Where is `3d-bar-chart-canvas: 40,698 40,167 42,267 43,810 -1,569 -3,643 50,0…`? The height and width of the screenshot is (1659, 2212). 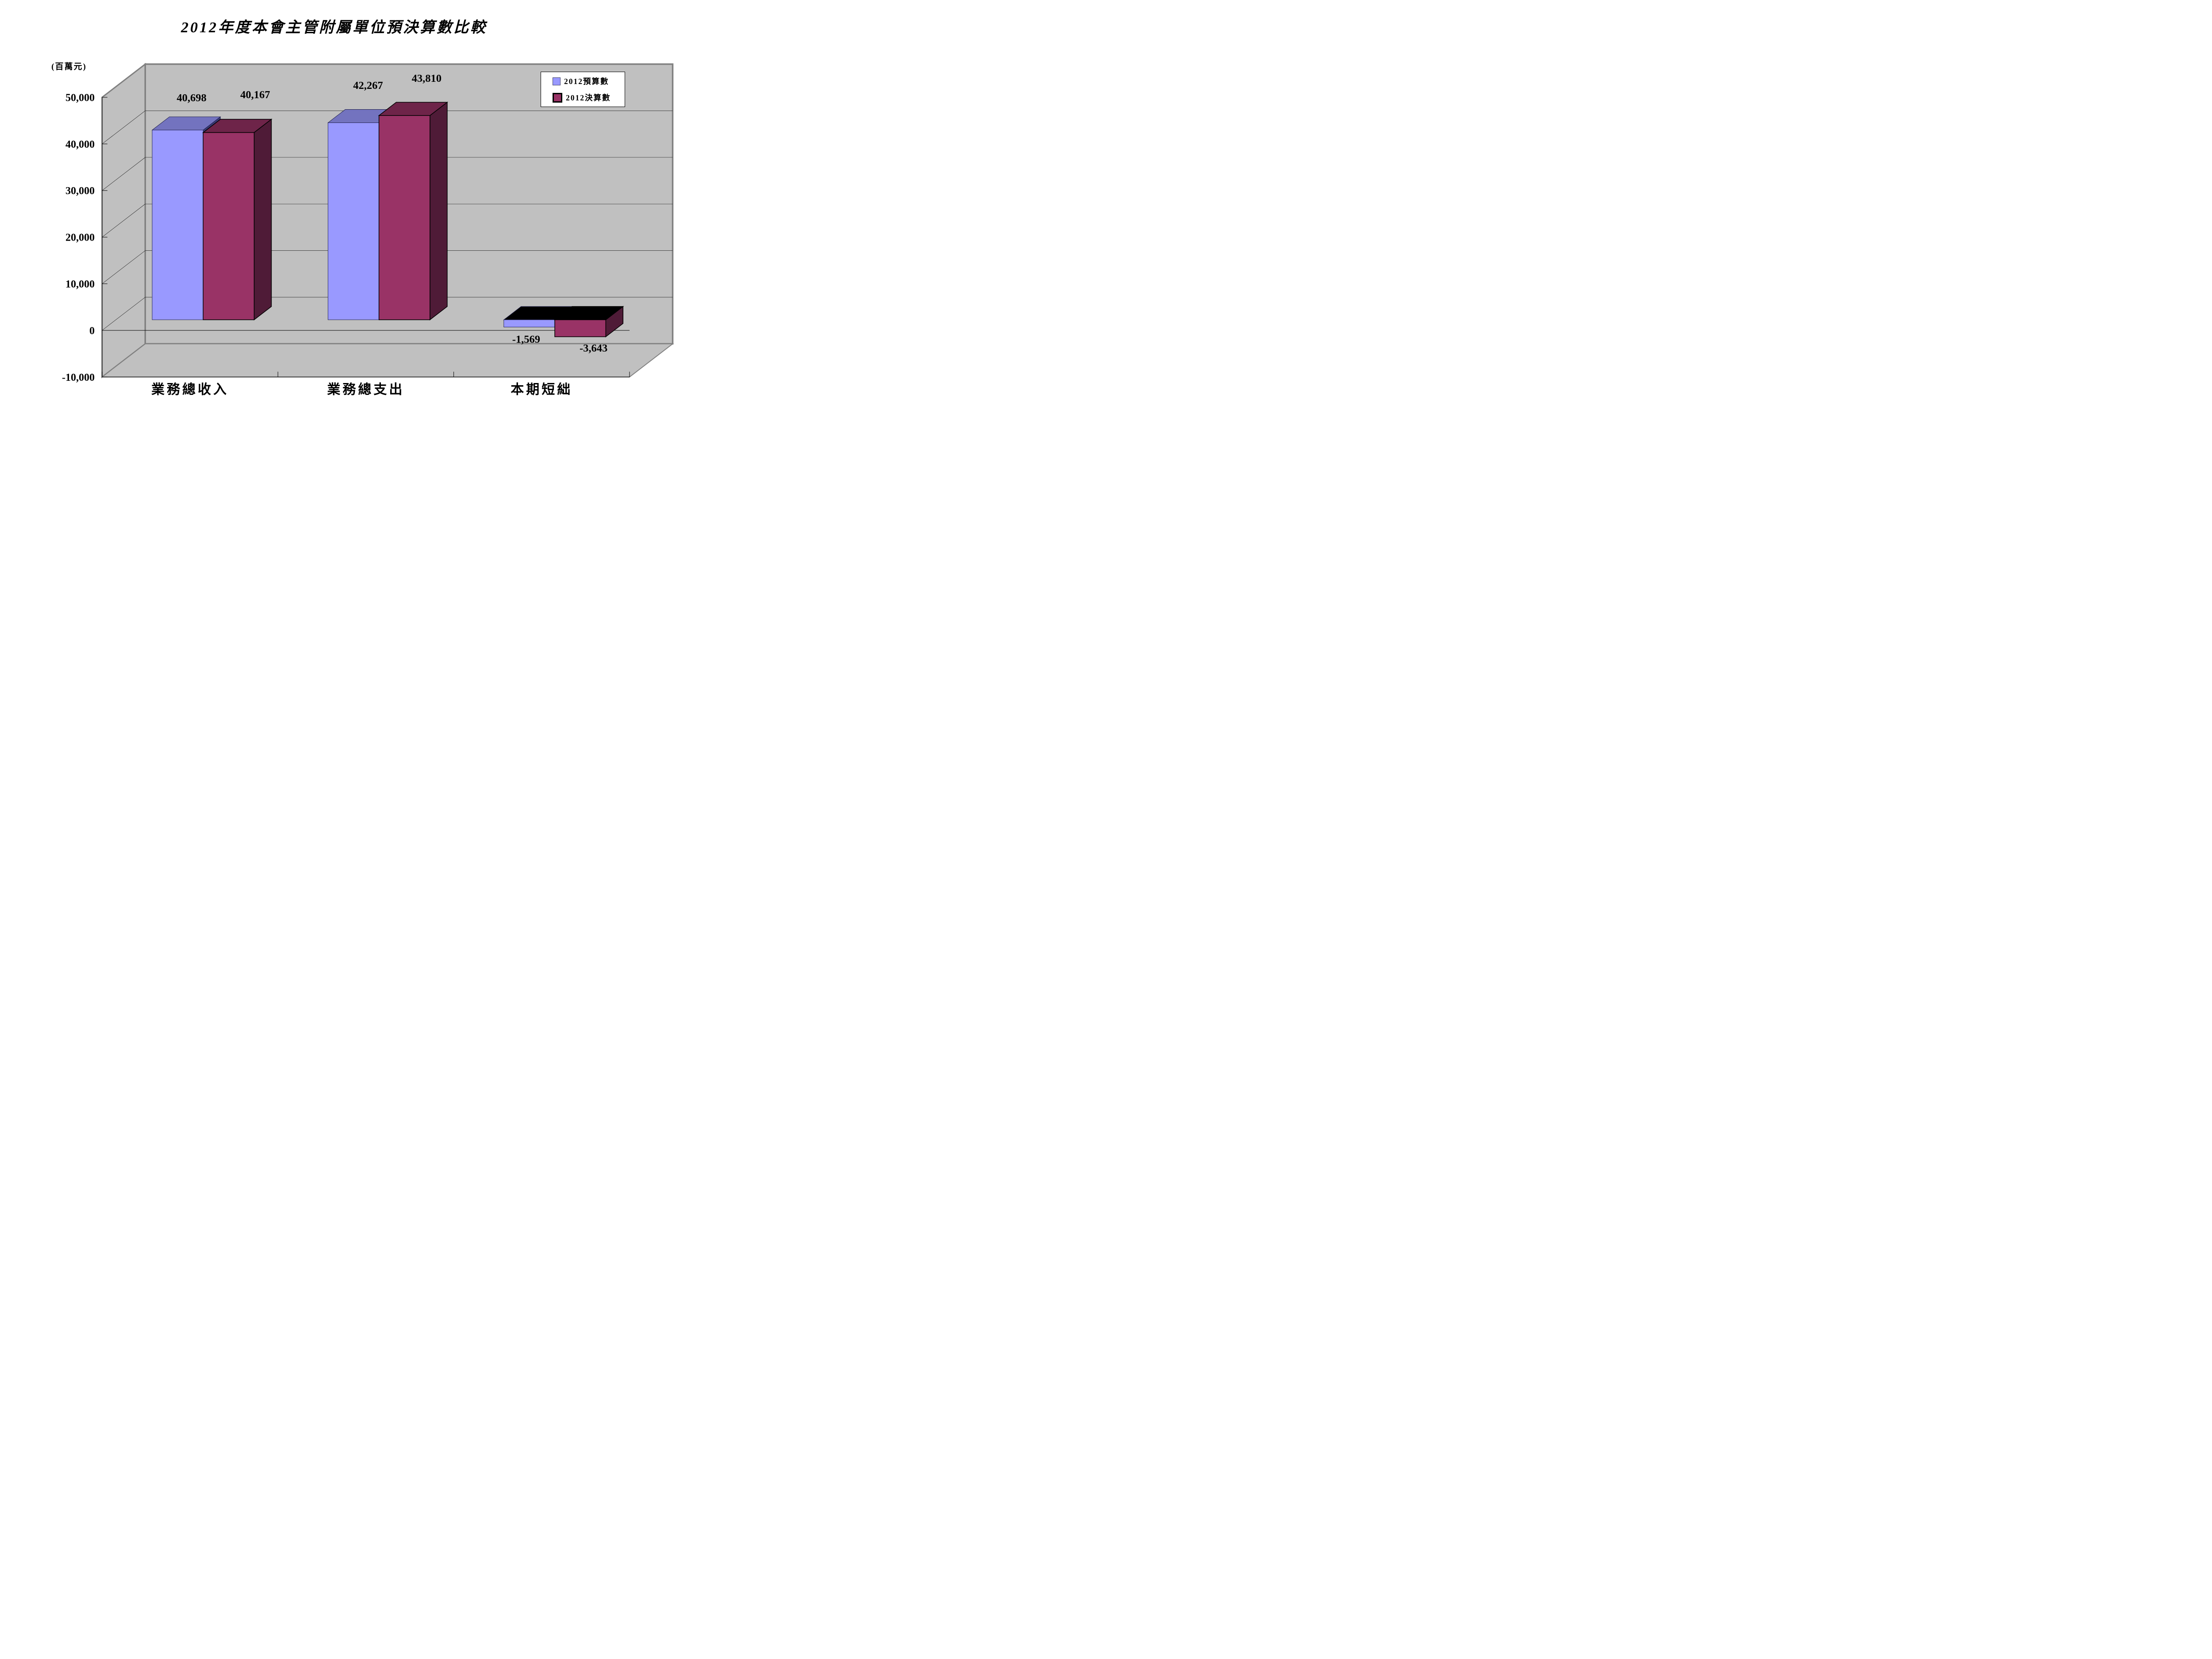
3d-bar-chart-canvas: 40,698 40,167 42,267 43,810 -1,569 -3,643 50,0… is located at coordinates (368, 229).